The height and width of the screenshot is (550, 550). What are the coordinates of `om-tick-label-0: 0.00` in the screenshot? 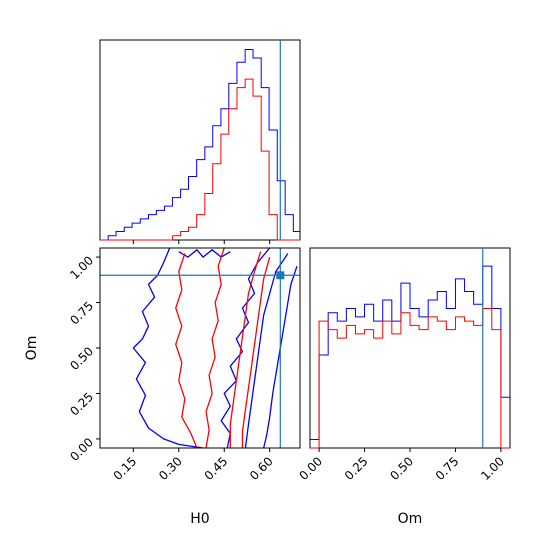 It's located at (81, 449).